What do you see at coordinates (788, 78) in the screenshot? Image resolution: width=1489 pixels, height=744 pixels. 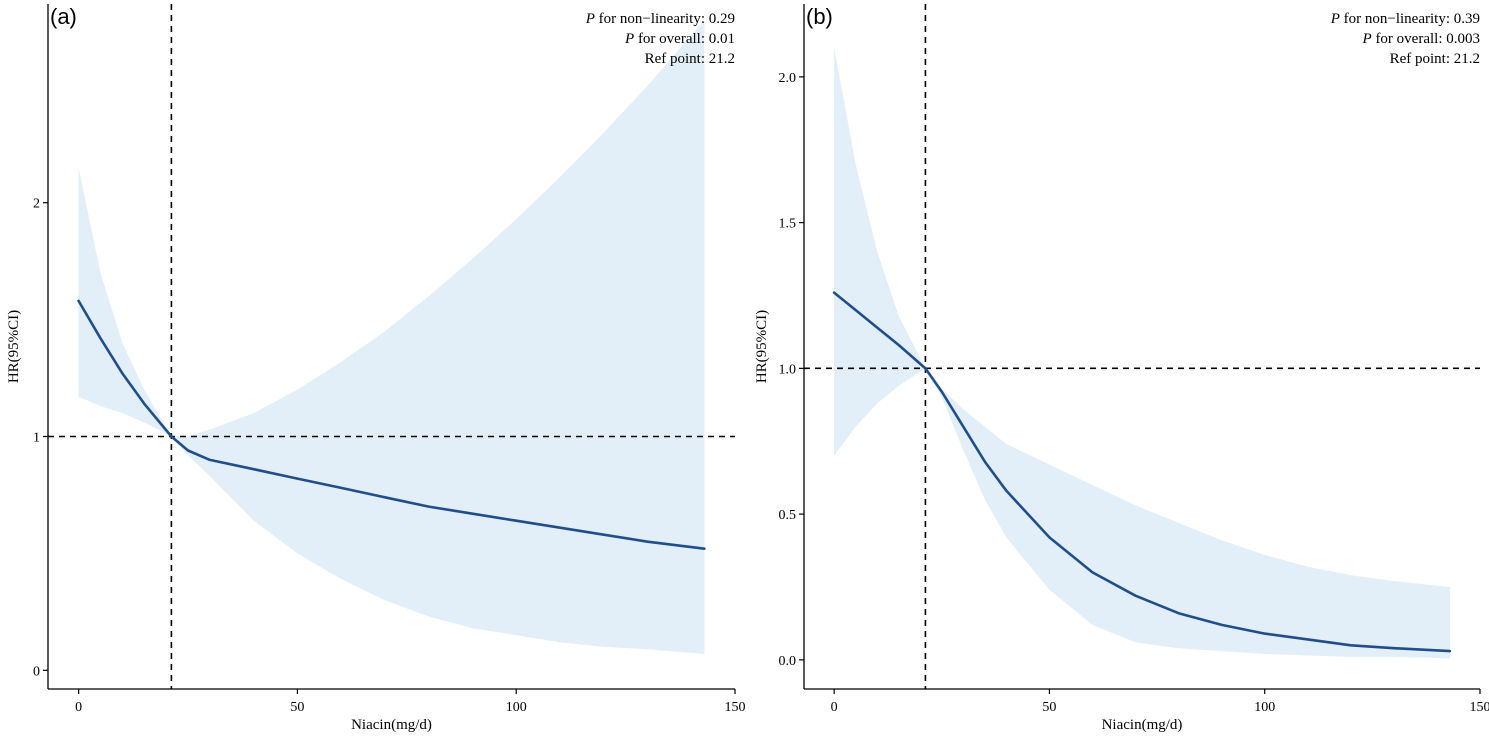 I see `y-tick-label: 2.0` at bounding box center [788, 78].